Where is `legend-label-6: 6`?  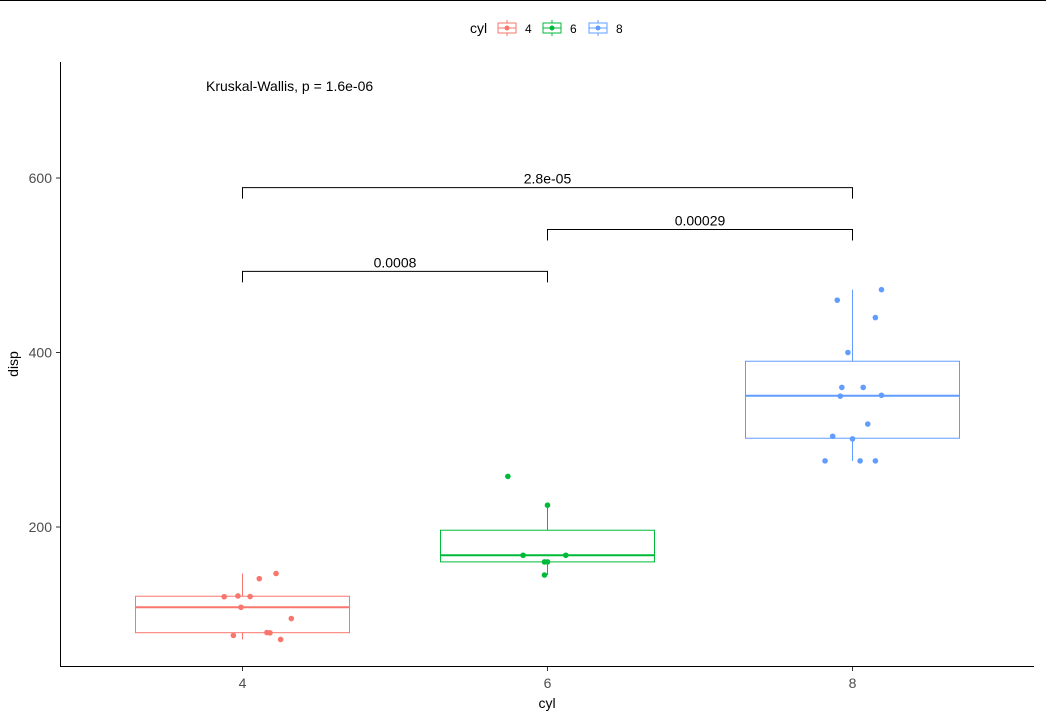
legend-label-6: 6 is located at coordinates (573, 29).